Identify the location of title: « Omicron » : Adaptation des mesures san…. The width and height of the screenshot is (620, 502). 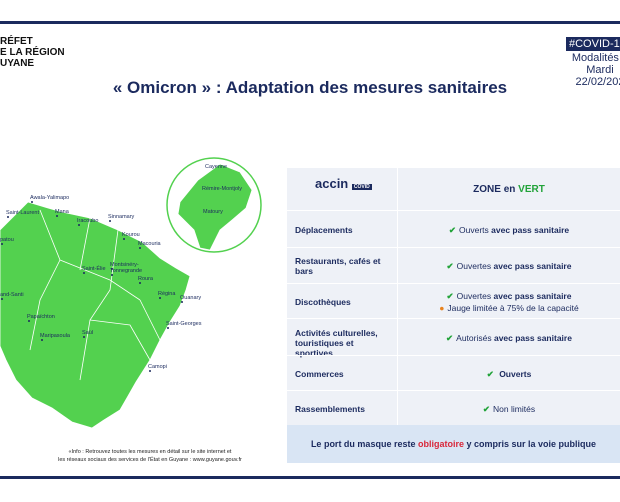
(310, 87).